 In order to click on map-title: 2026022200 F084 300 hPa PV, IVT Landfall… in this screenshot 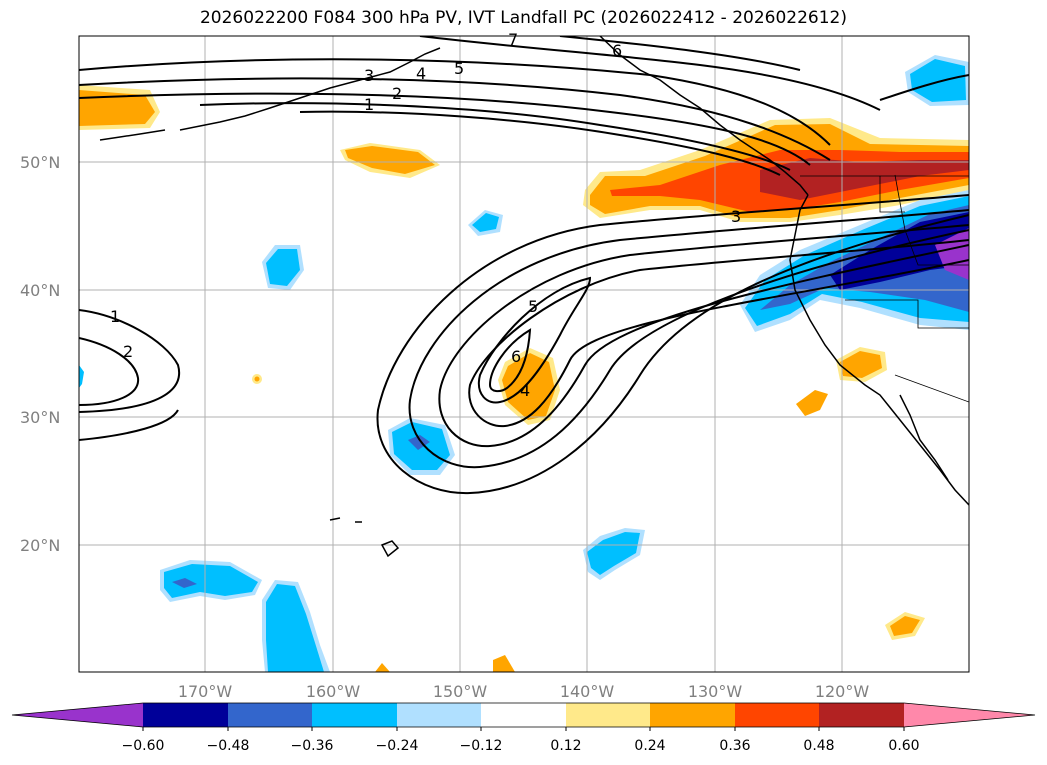, I will do `click(523, 18)`.